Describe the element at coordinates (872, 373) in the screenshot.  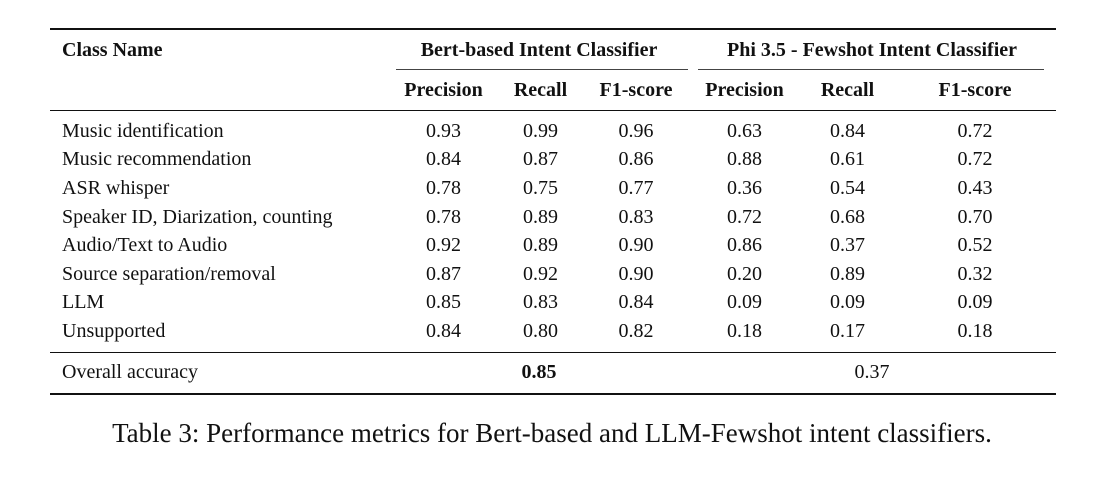
I see `phi-overall-accuracy: 0.37` at that location.